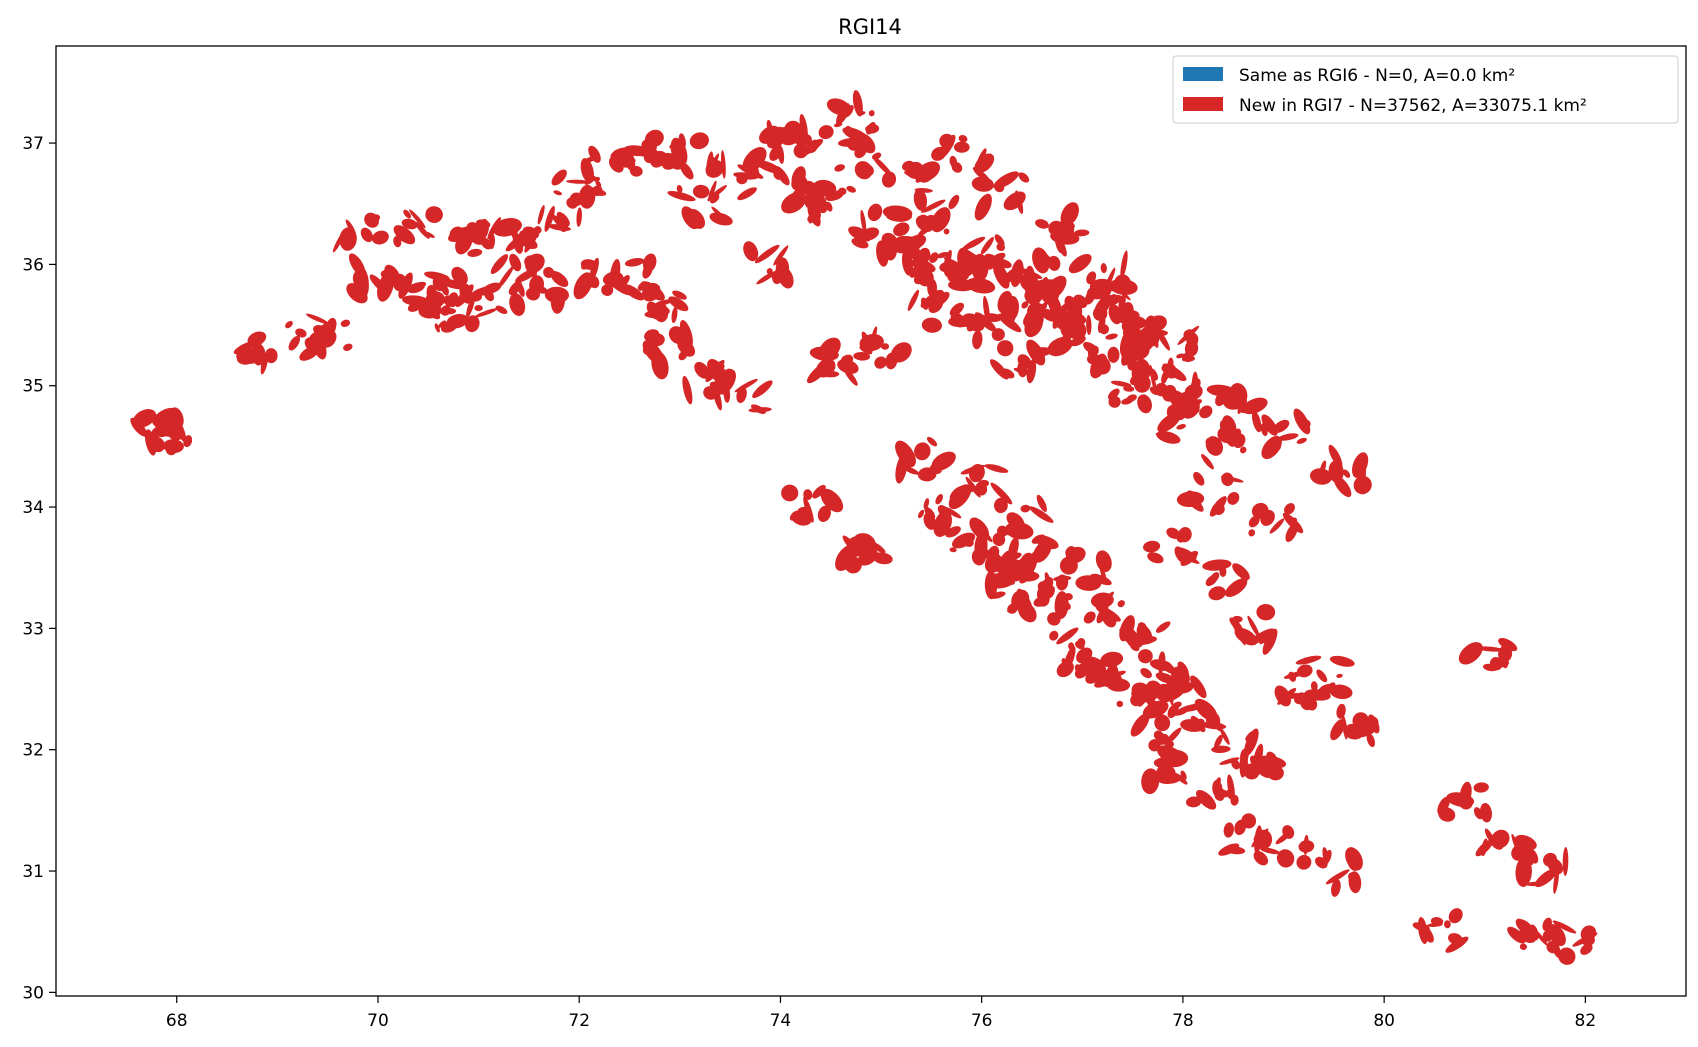  I want to click on x-axis: 68 70 72 74 76 78 80 82, so click(881, 1013).